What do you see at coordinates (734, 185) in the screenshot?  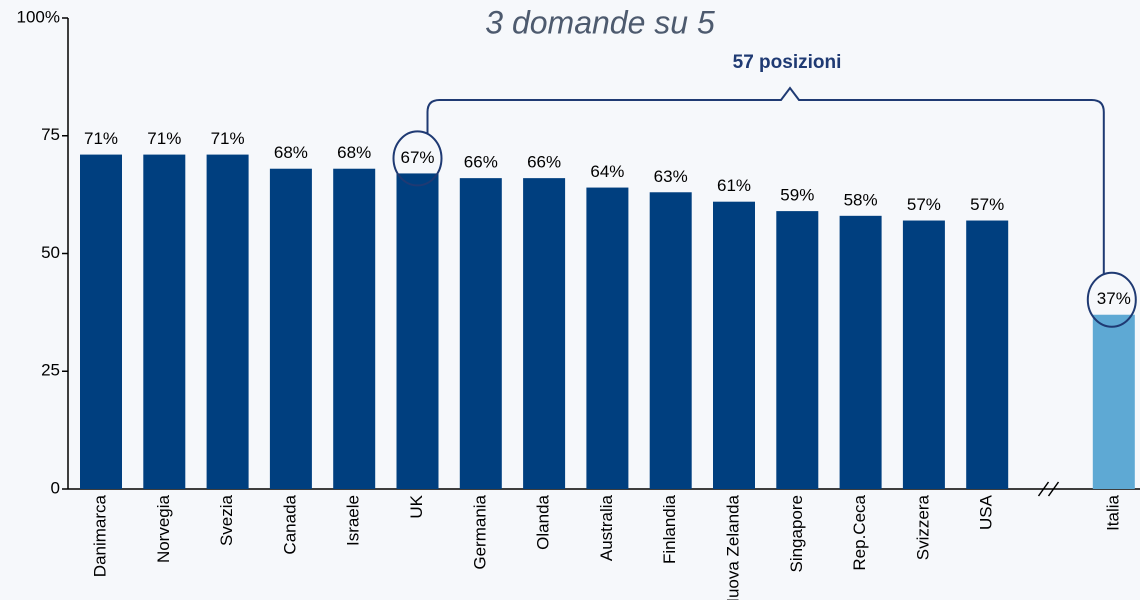 I see `value-label: 61%` at bounding box center [734, 185].